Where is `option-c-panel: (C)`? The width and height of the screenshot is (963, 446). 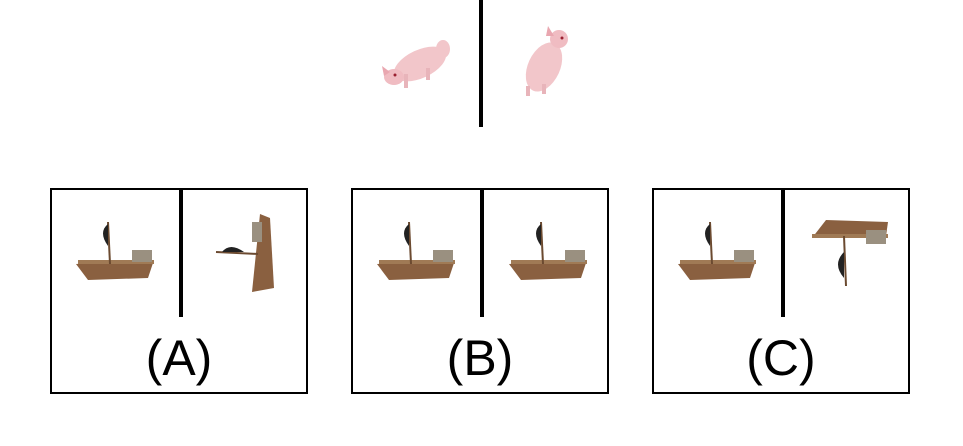
option-c-panel: (C) is located at coordinates (781, 291).